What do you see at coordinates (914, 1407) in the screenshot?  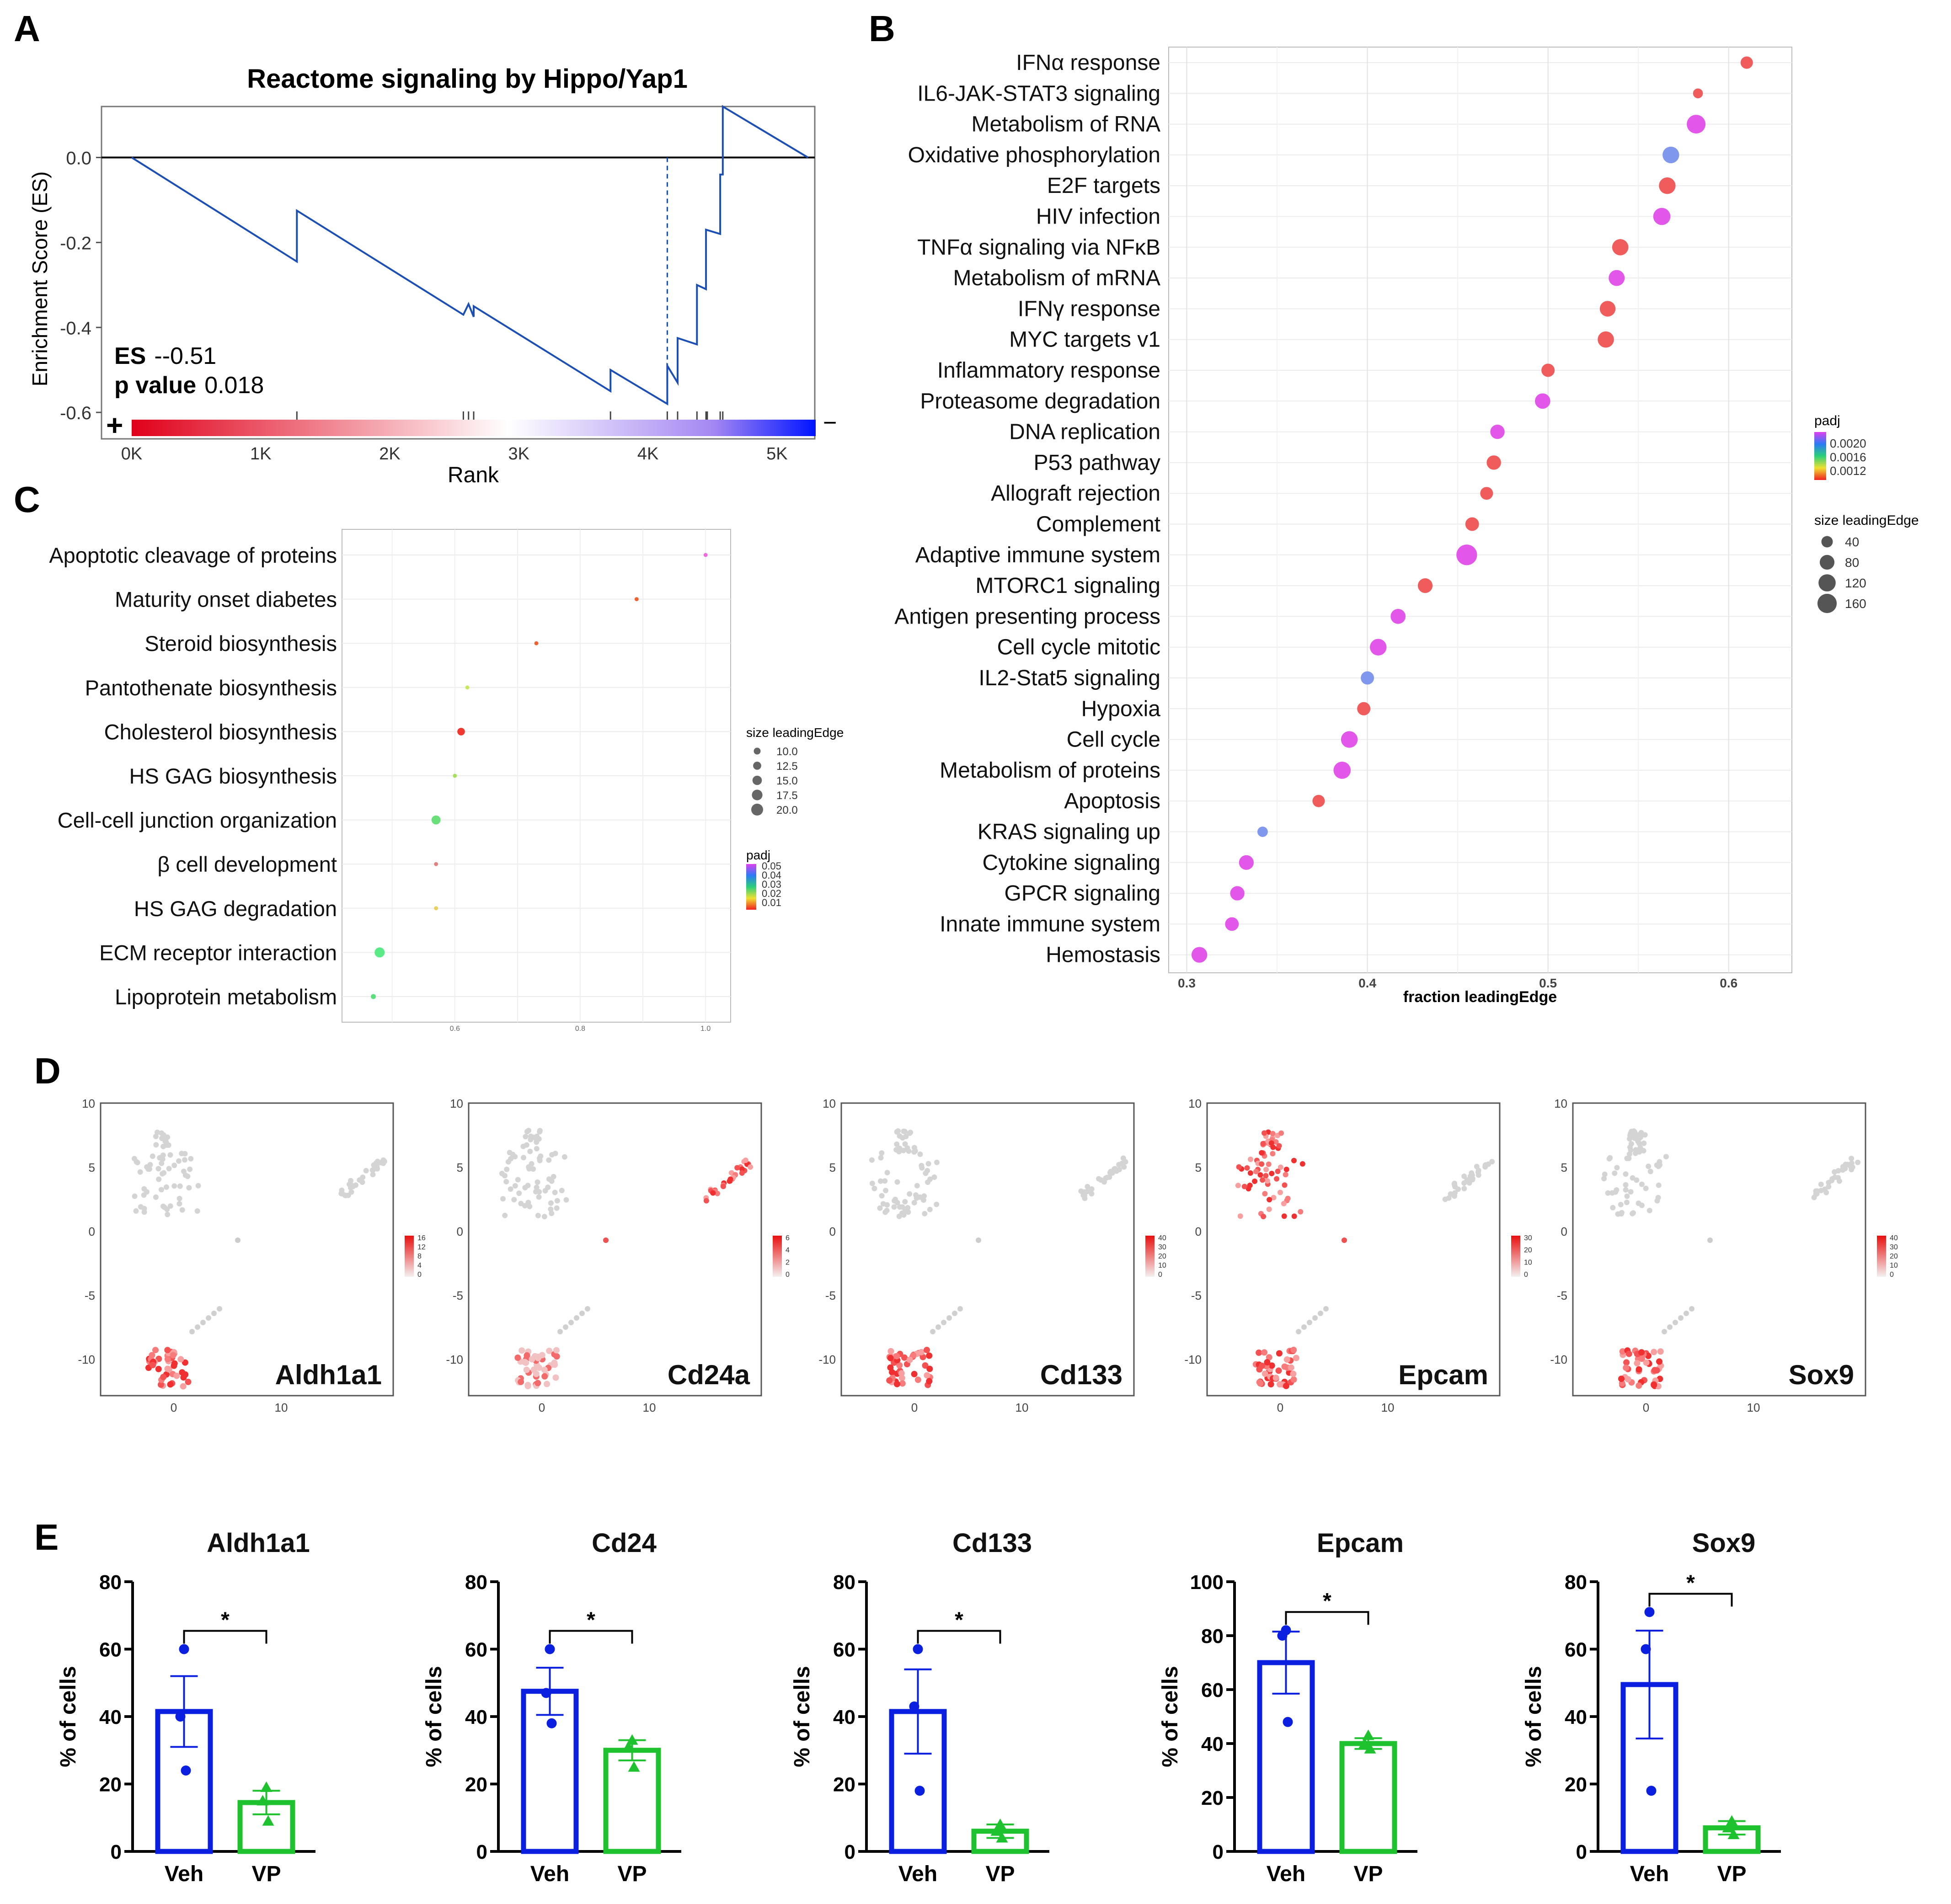 I see `umap-x-tick-label: 0` at bounding box center [914, 1407].